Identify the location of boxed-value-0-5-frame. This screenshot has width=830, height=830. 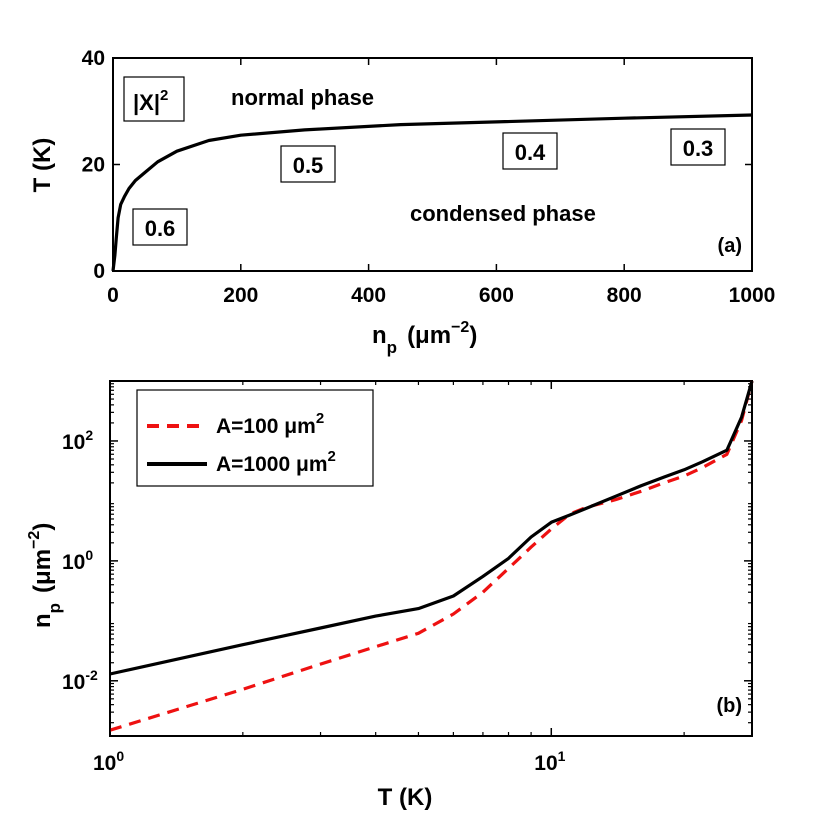
(308, 164).